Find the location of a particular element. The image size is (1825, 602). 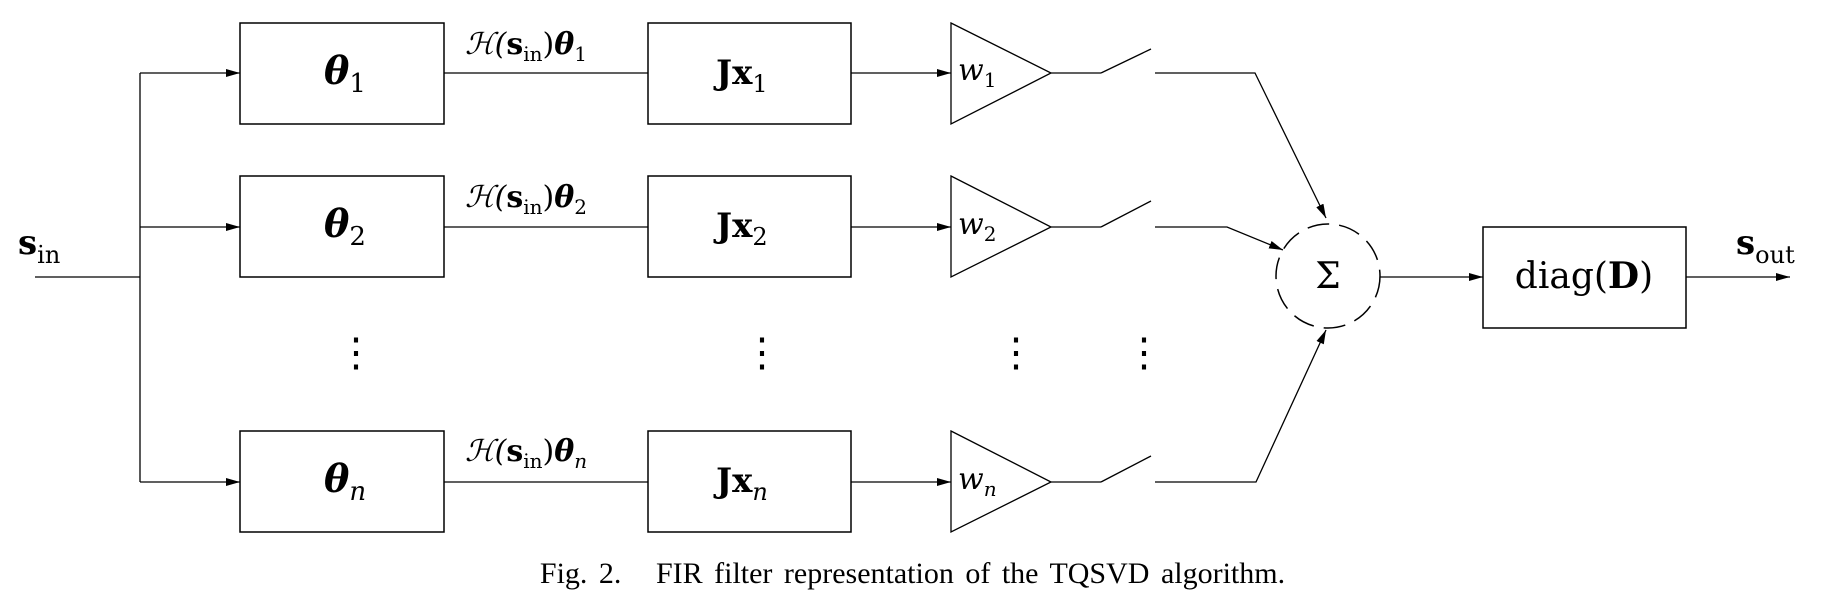

ellipsis-switch: ⋮ is located at coordinates (1144, 353).